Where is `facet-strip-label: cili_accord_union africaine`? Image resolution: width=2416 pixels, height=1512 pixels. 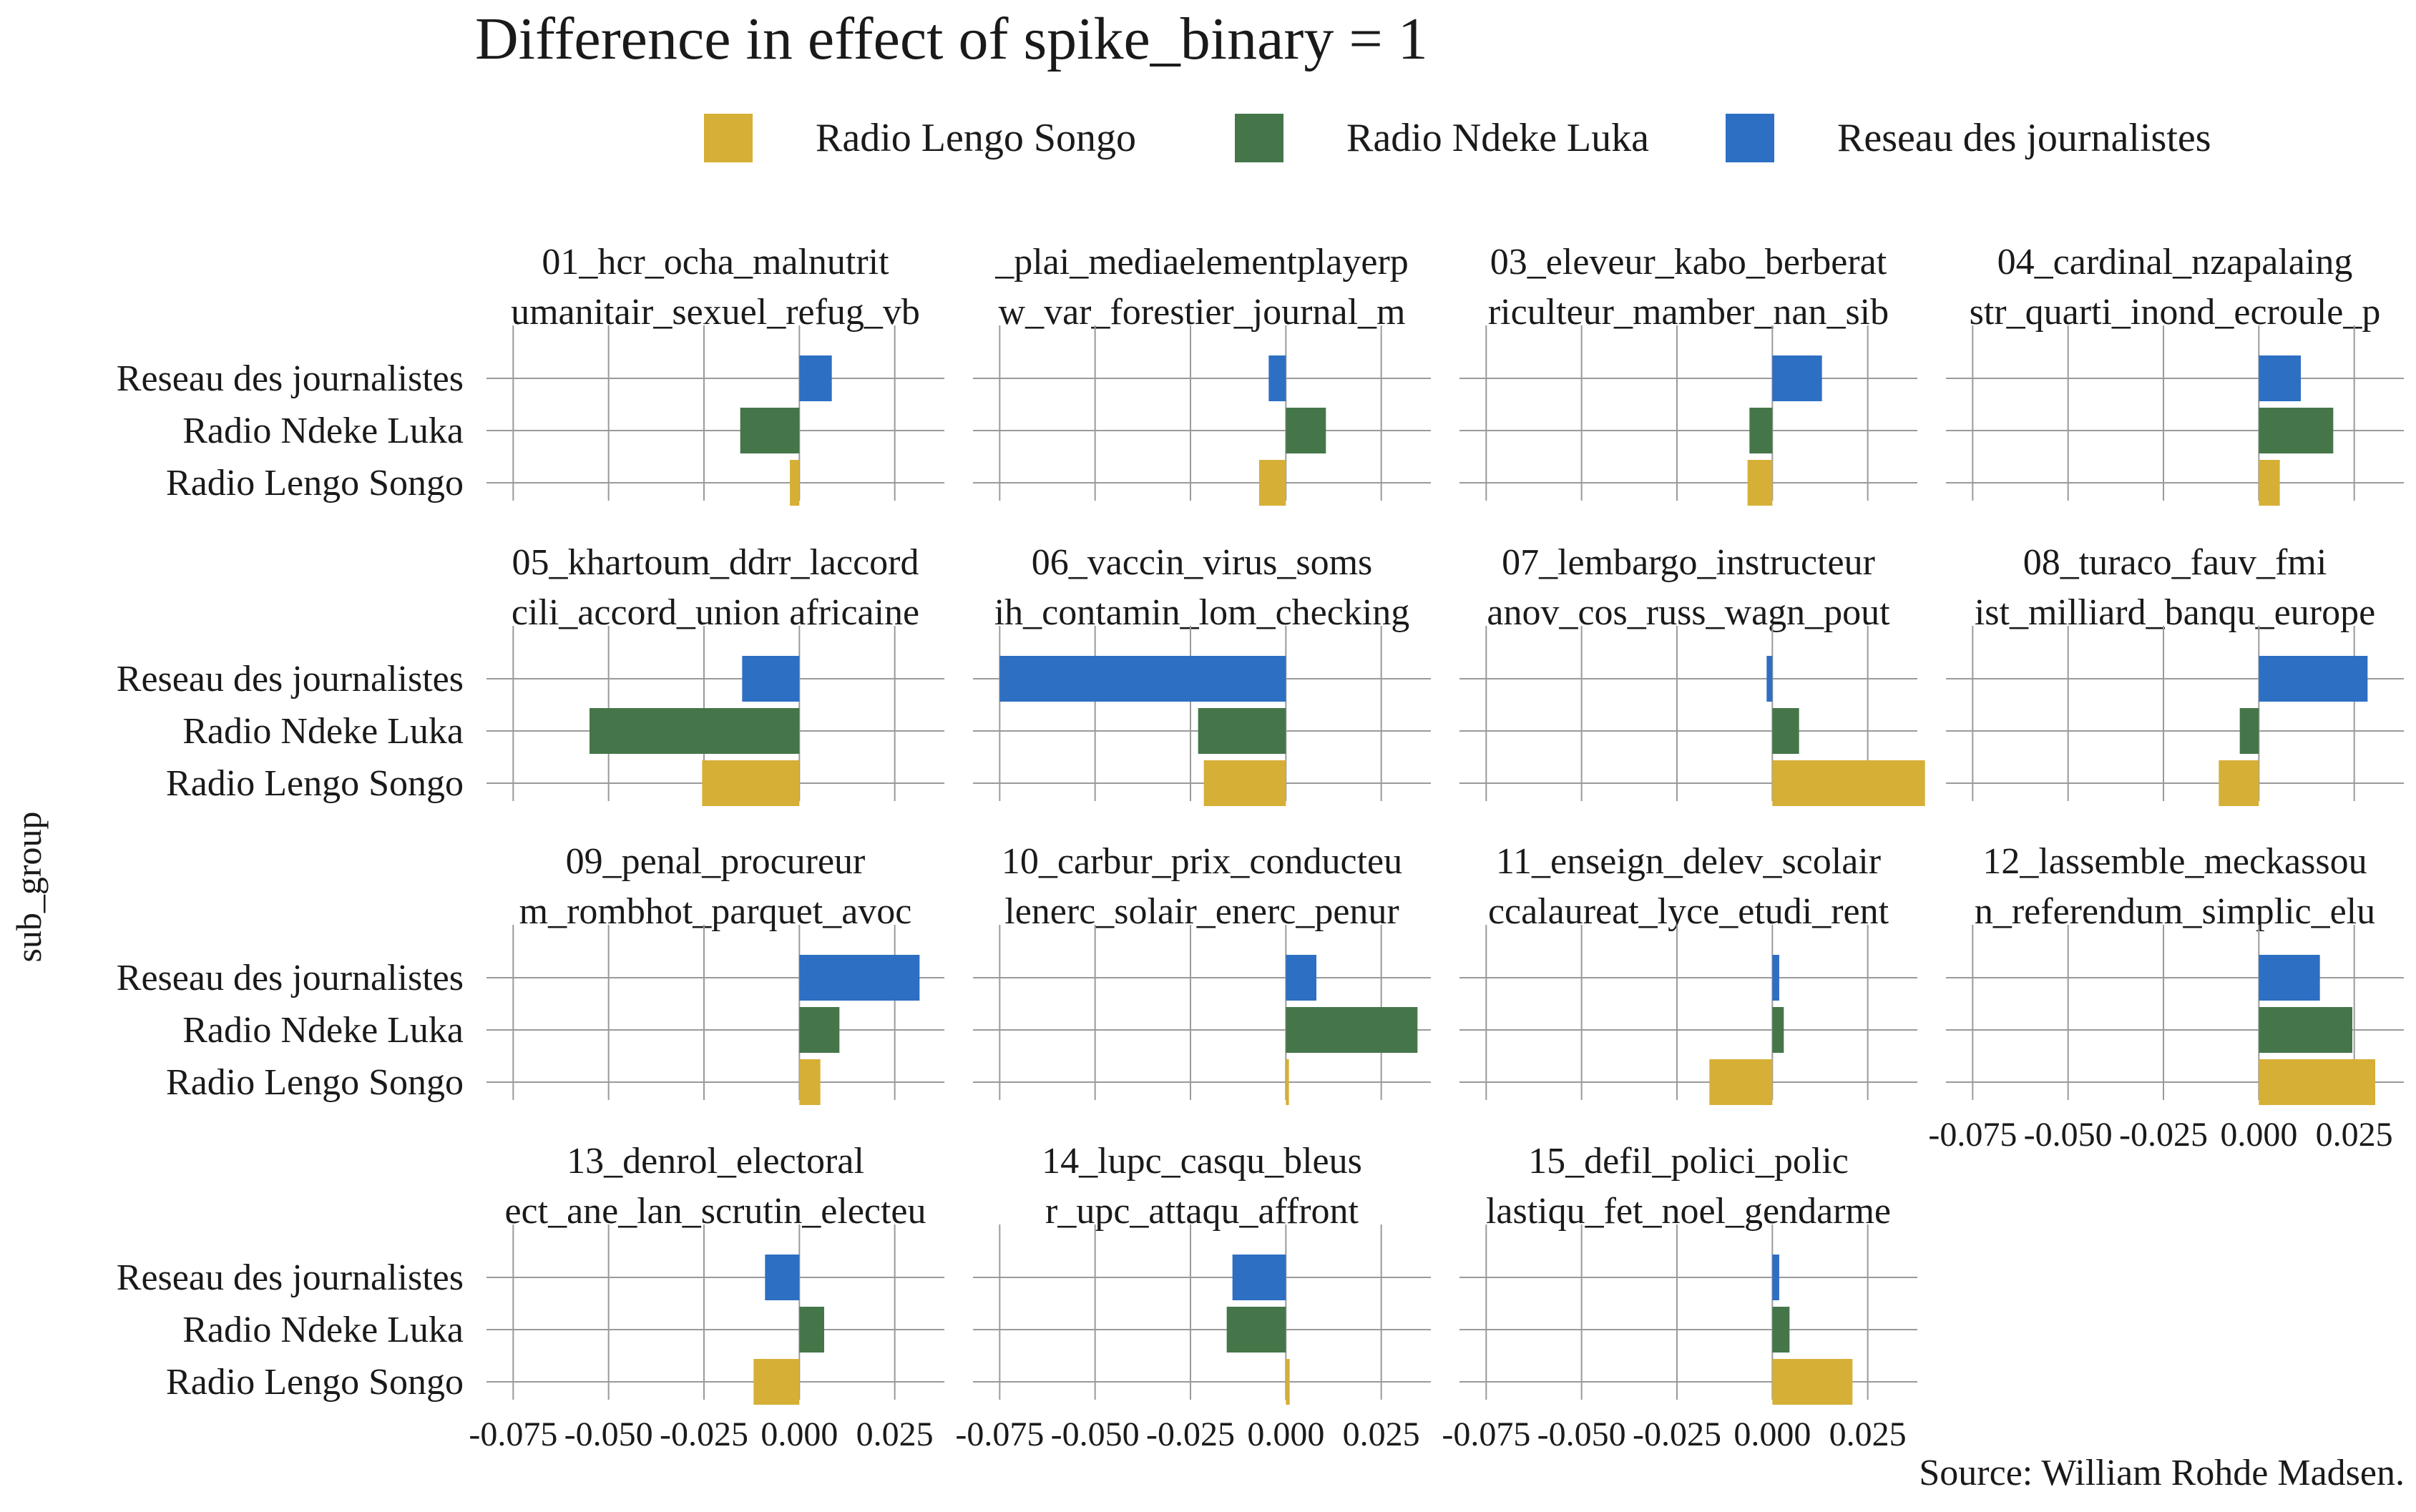 facet-strip-label: cili_accord_union africaine is located at coordinates (716, 612).